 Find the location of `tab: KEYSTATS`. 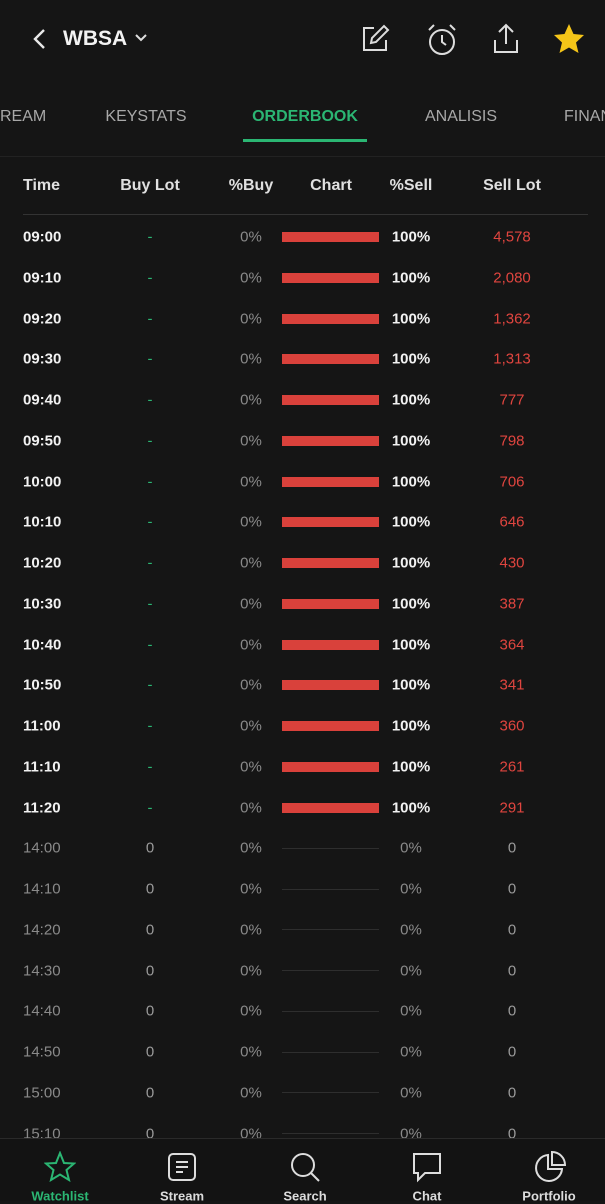

tab: KEYSTATS is located at coordinates (146, 116).